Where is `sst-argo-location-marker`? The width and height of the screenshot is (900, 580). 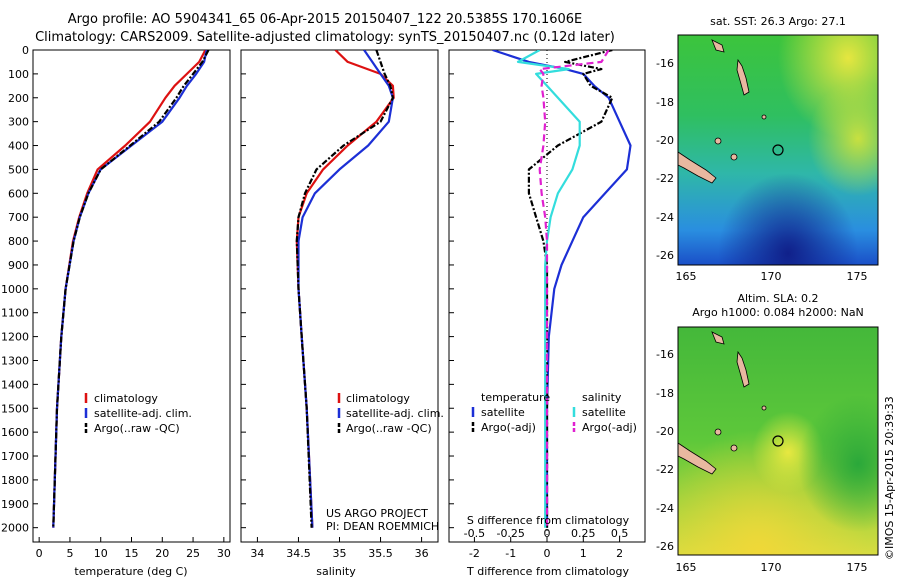 sst-argo-location-marker is located at coordinates (778, 150).